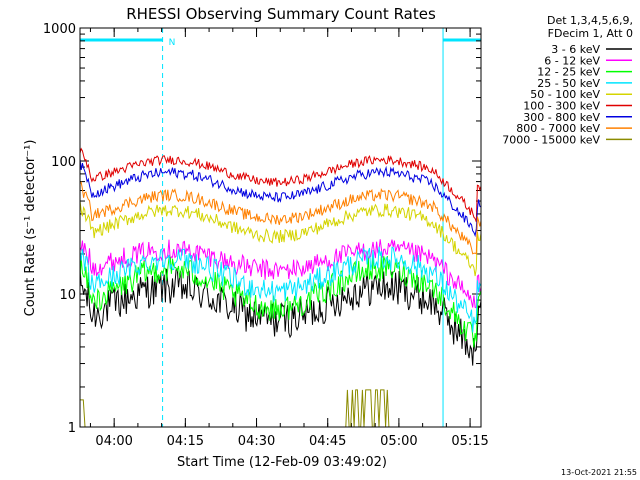 The height and width of the screenshot is (480, 640). Describe the element at coordinates (256, 441) in the screenshot. I see `x-tick-label: 04:30` at that location.